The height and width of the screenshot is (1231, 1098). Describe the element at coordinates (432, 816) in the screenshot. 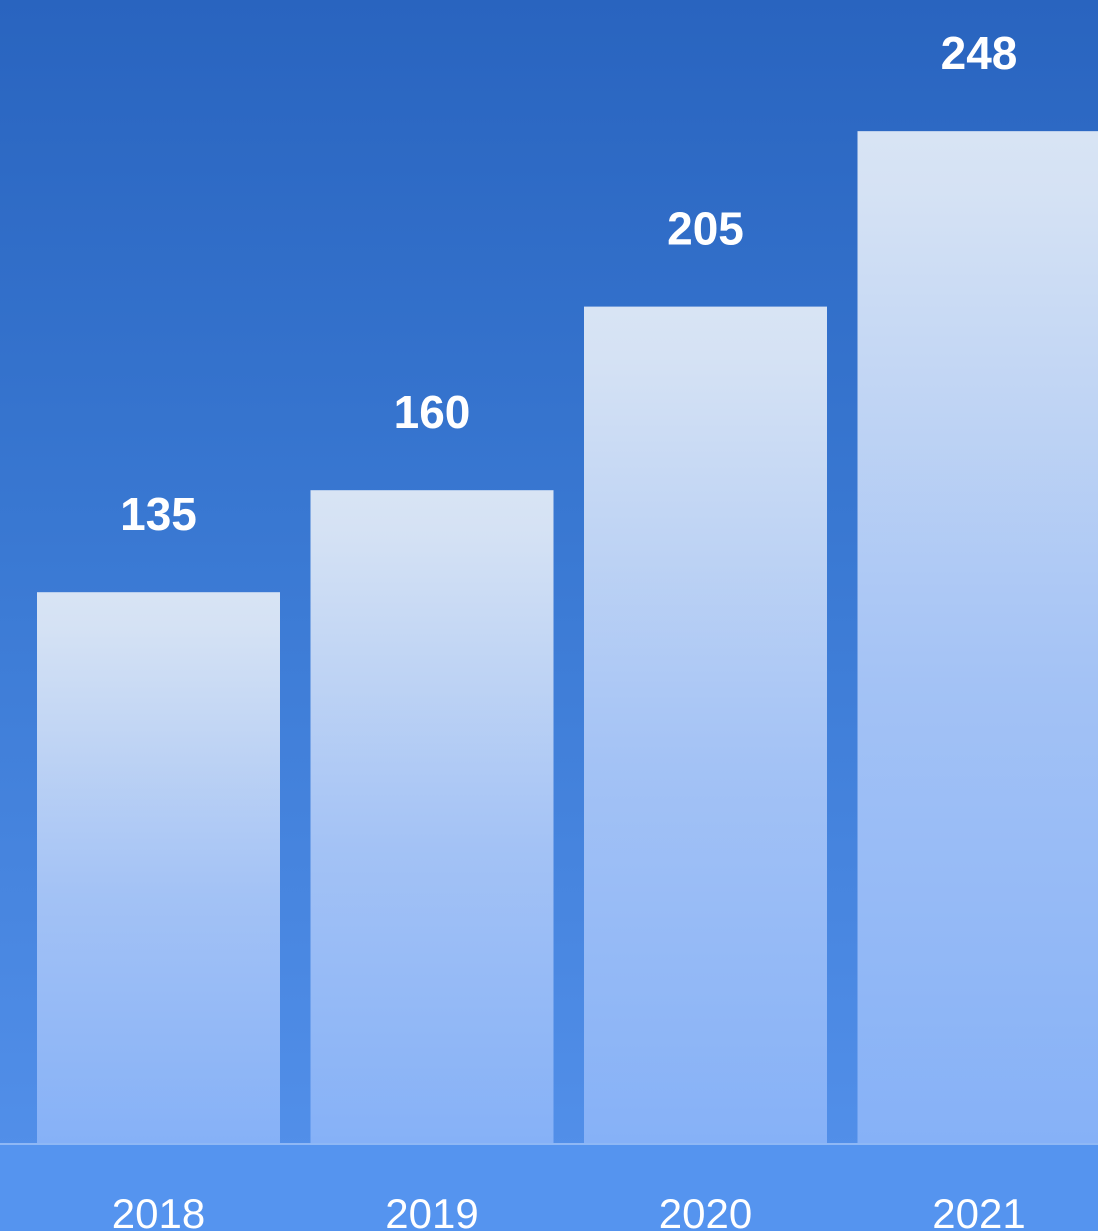

I see `bar-2019` at that location.